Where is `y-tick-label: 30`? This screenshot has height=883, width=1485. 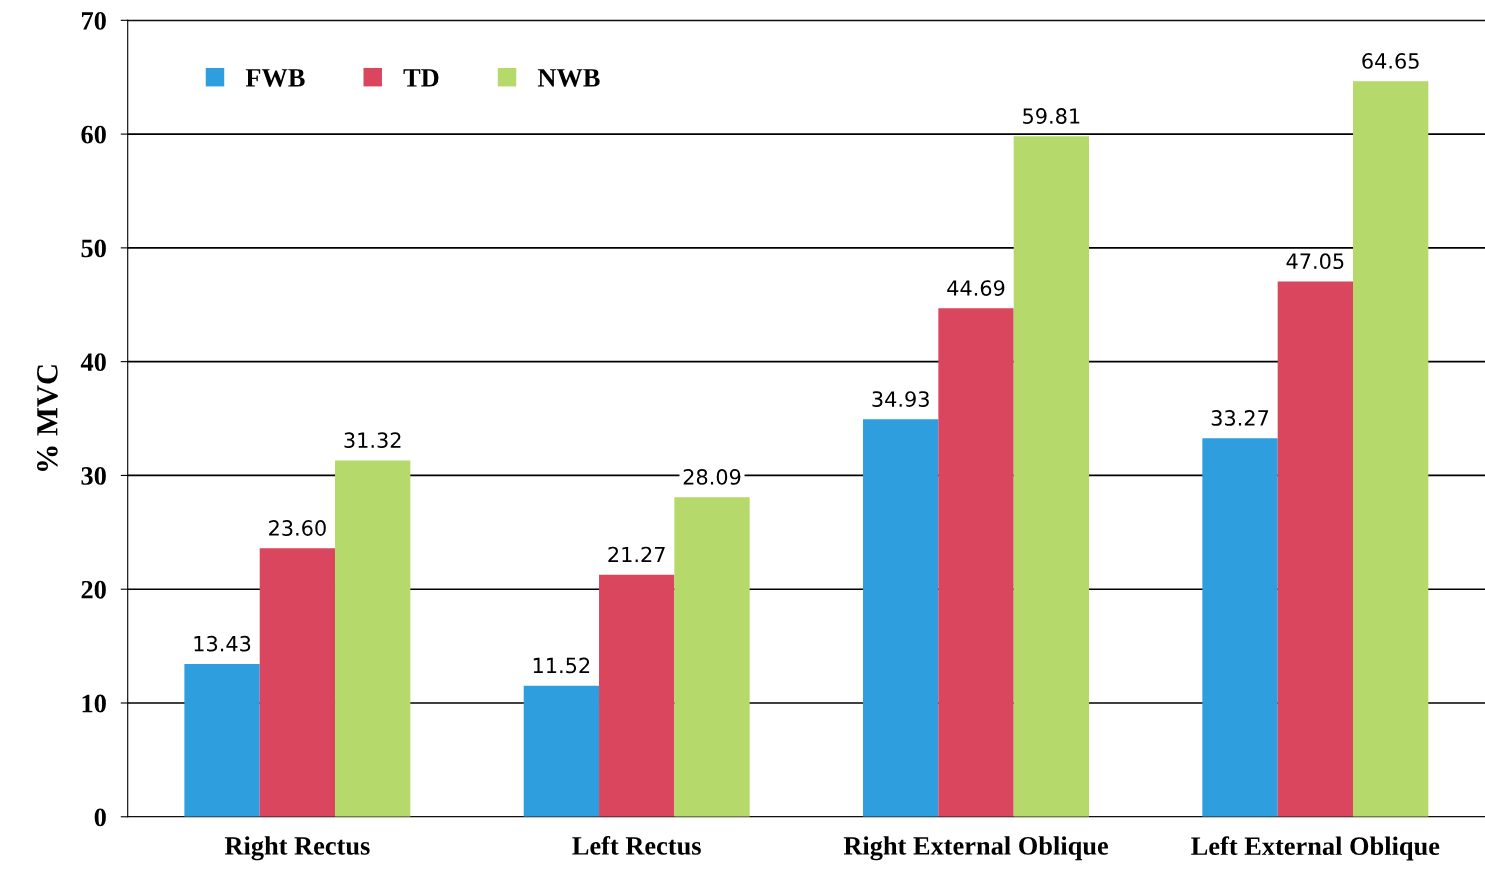
y-tick-label: 30 is located at coordinates (93, 476).